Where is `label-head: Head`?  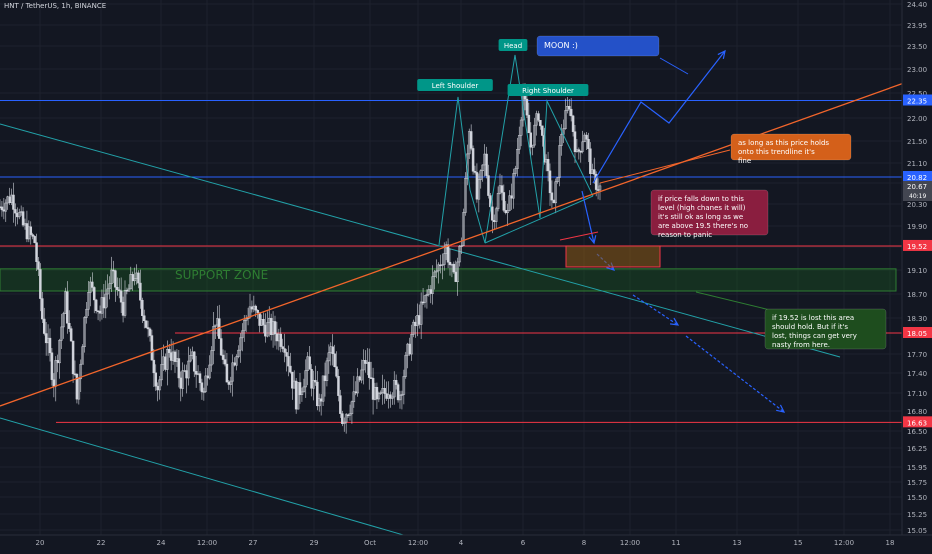
label-head: Head is located at coordinates (513, 46).